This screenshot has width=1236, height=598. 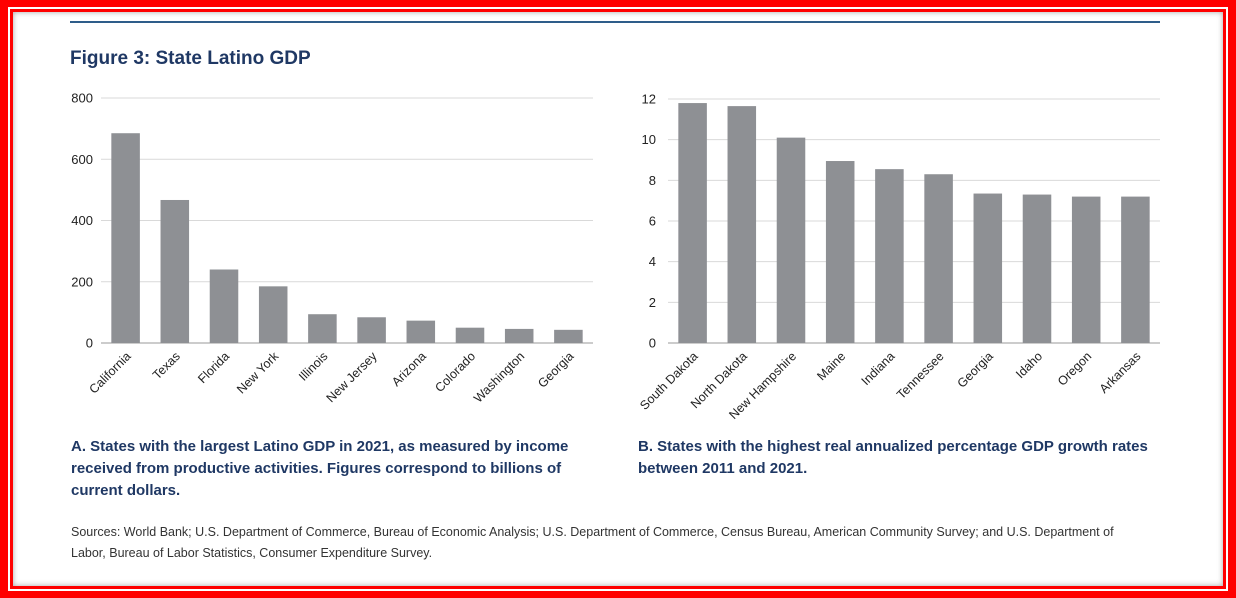 I want to click on chart-b-category-label: Maine, so click(x=831, y=366).